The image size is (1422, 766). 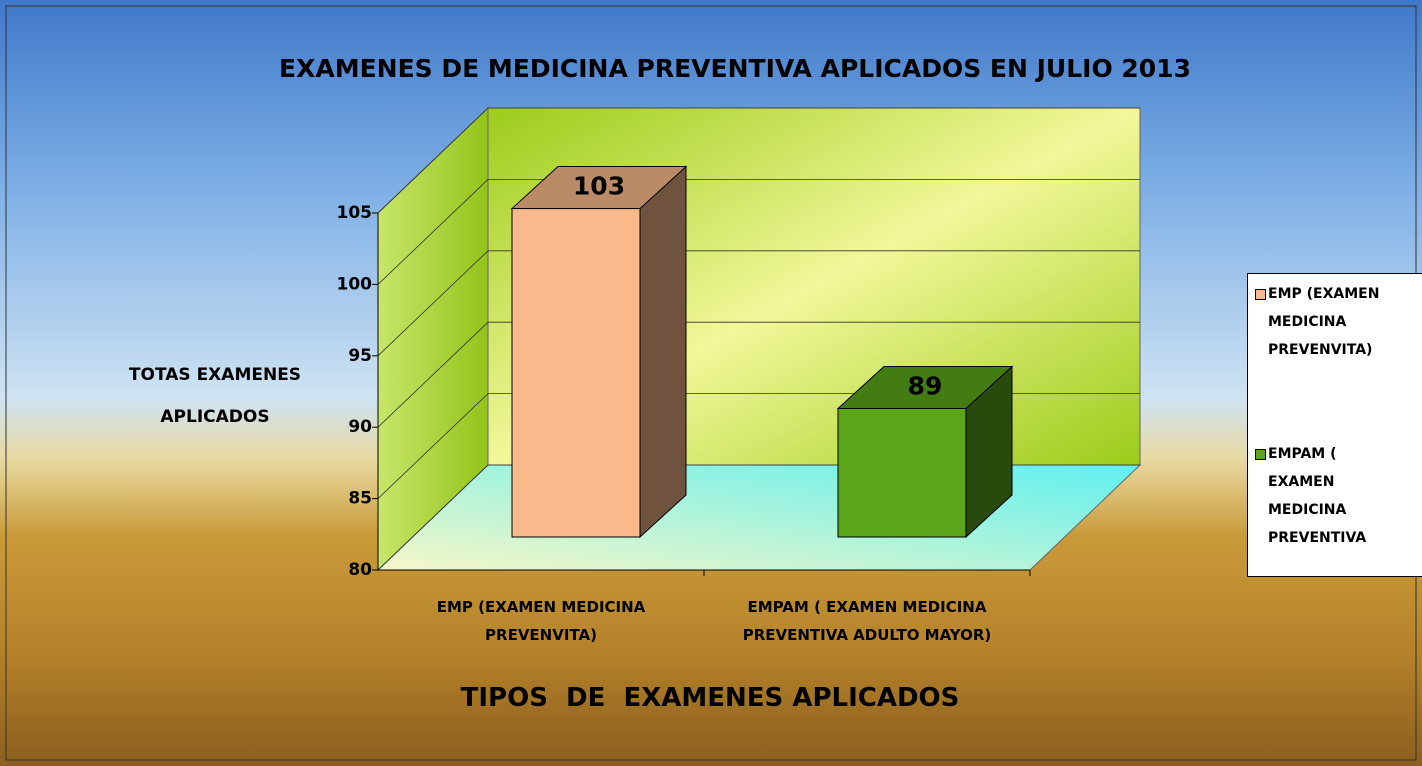 I want to click on y-tick-label: 95, so click(x=360, y=356).